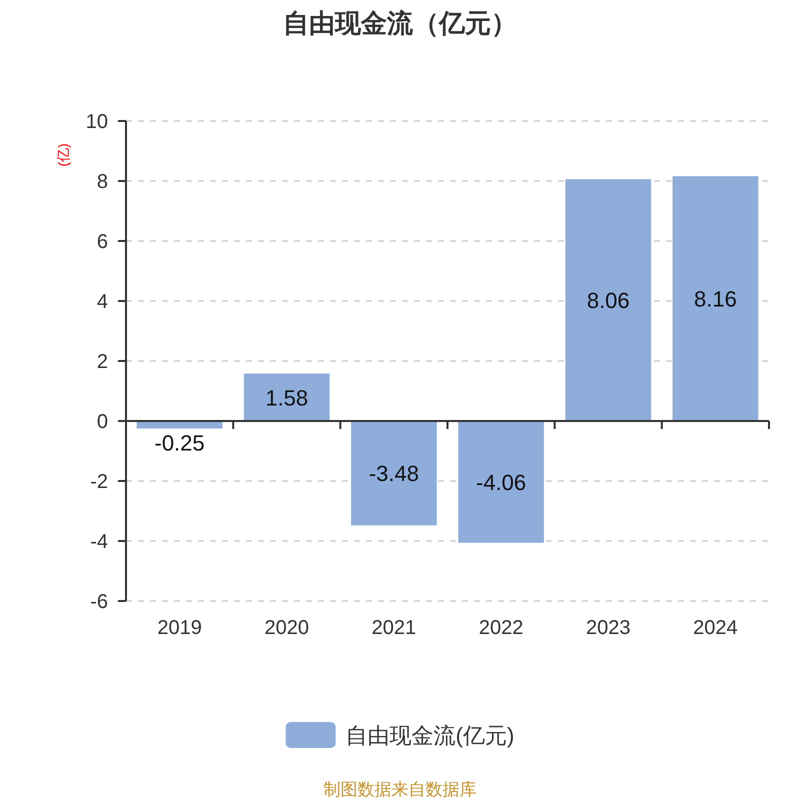 The height and width of the screenshot is (800, 800). Describe the element at coordinates (501, 628) in the screenshot. I see `x-tick-label: 2022` at that location.